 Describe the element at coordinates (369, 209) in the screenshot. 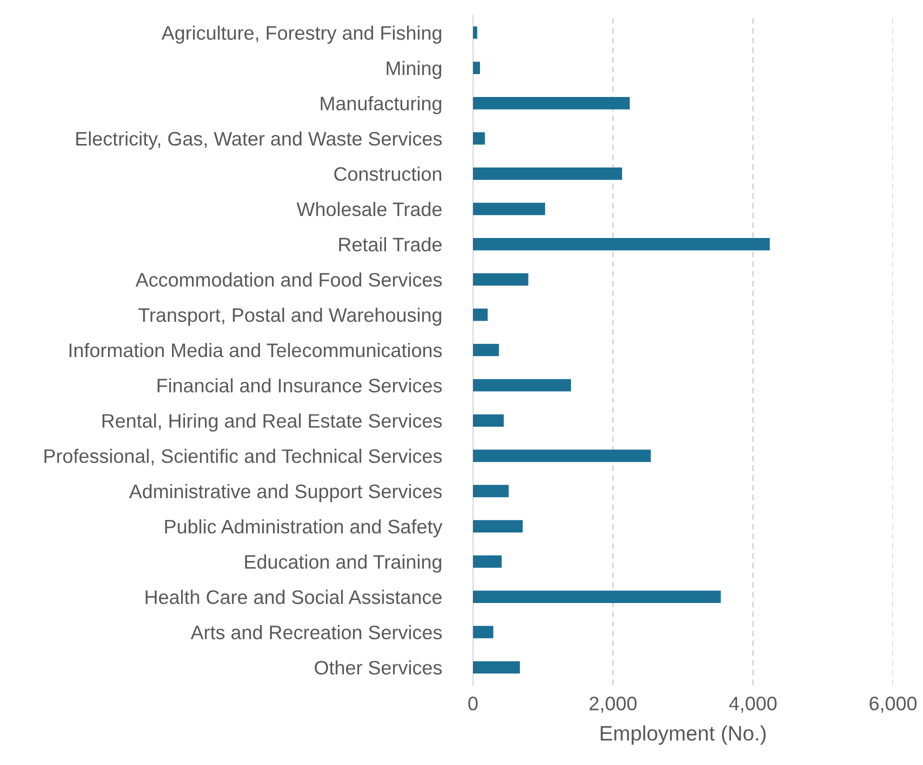

I see `y-tick-label: Wholesale Trade` at that location.